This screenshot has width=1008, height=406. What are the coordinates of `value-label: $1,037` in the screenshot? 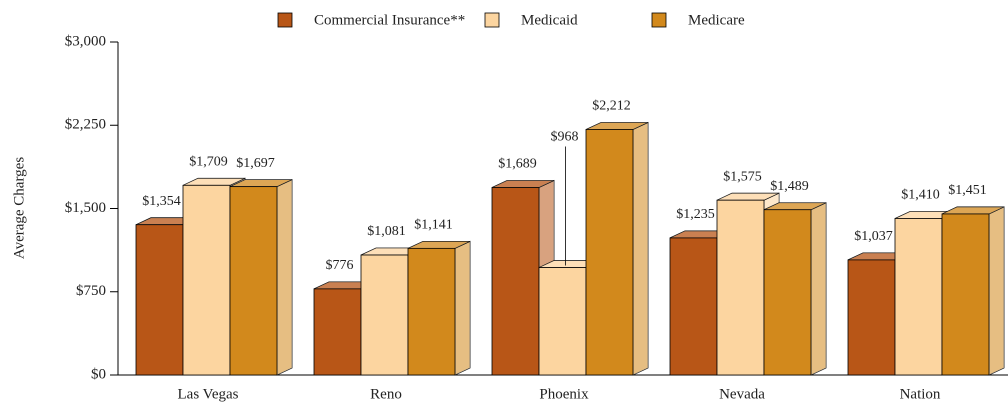 It's located at (873, 236).